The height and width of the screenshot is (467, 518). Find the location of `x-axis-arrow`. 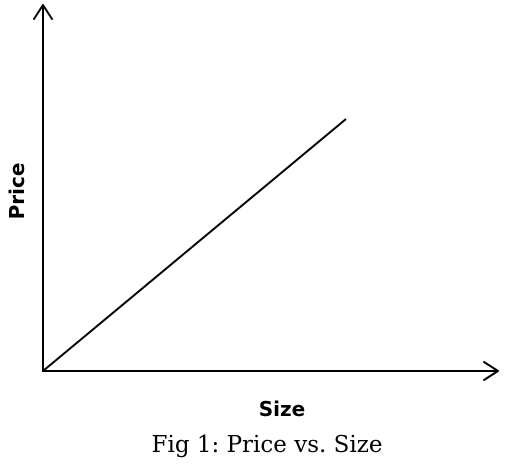

x-axis-arrow is located at coordinates (491, 371).